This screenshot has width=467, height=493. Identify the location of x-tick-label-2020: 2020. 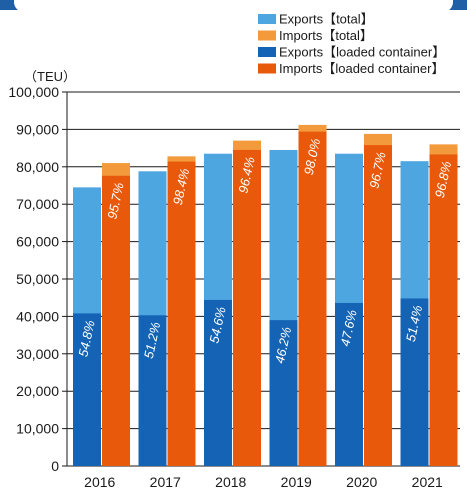
(361, 482).